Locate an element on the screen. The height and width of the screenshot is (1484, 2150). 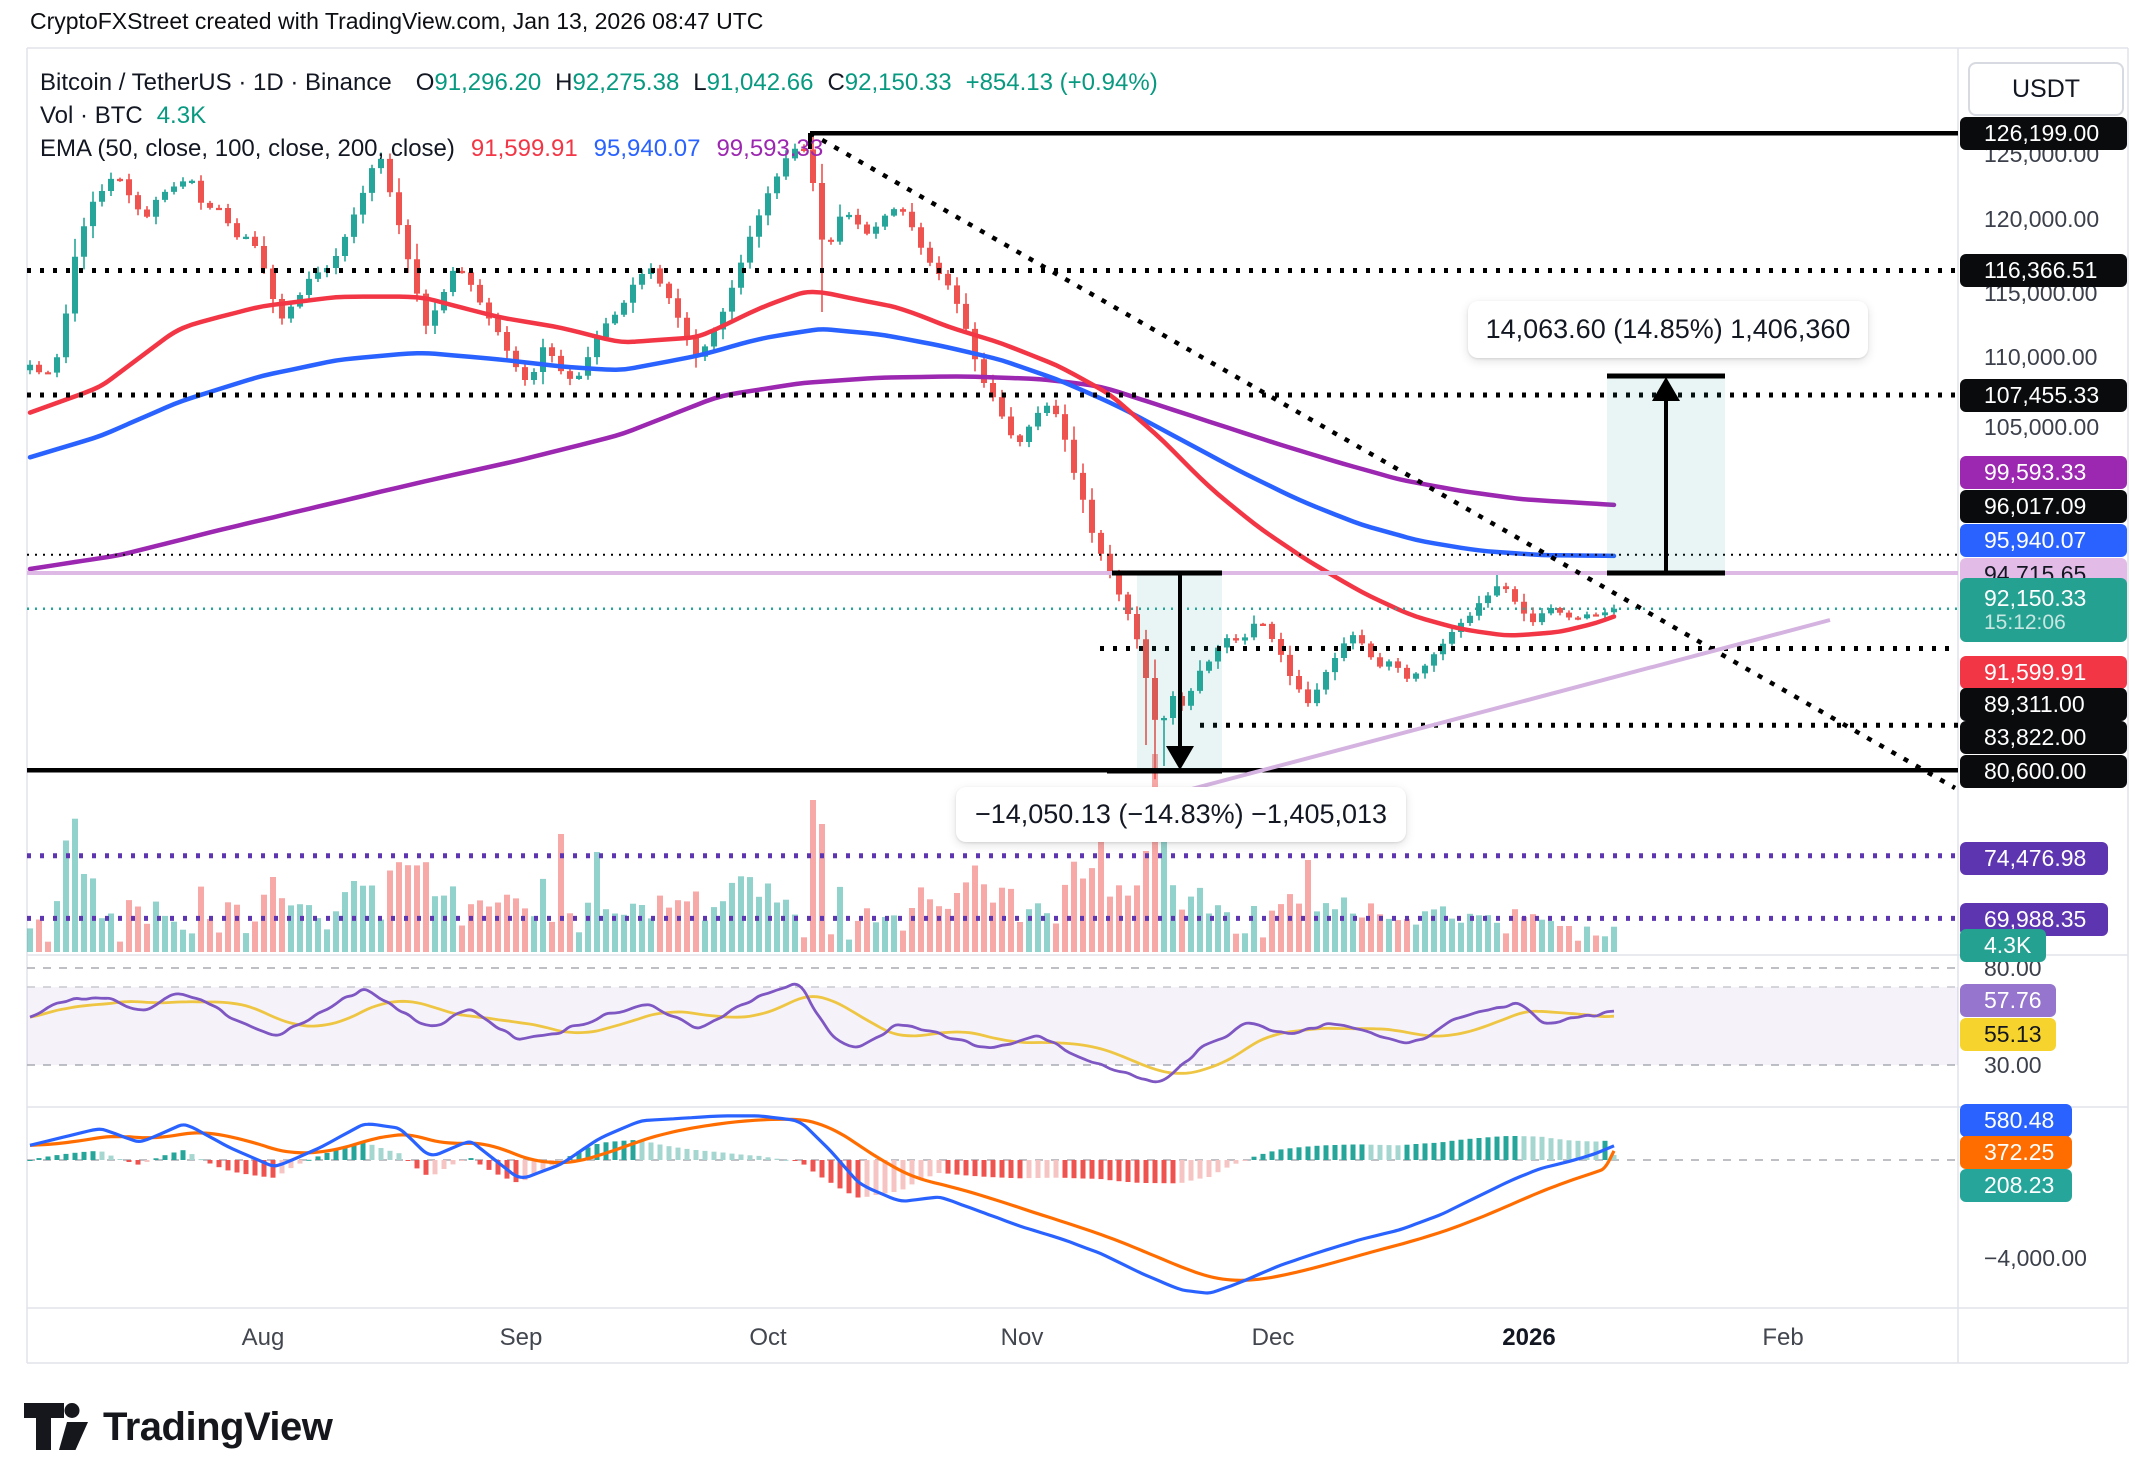
ohlc-high-key: H is located at coordinates (564, 82).